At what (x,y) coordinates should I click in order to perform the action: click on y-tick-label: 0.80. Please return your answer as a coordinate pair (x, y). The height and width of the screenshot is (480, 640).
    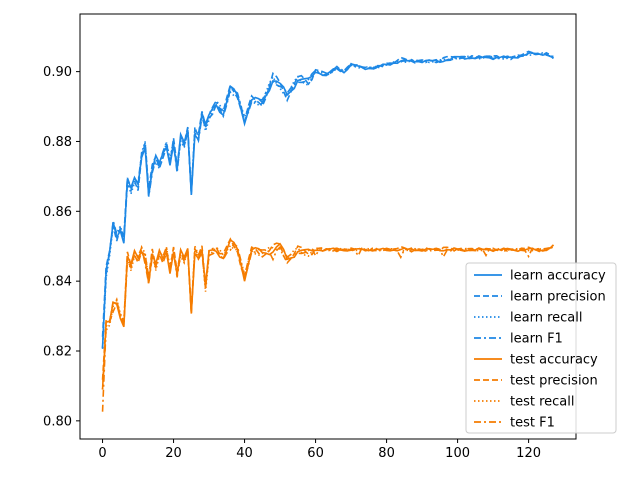
    Looking at the image, I should click on (57, 421).